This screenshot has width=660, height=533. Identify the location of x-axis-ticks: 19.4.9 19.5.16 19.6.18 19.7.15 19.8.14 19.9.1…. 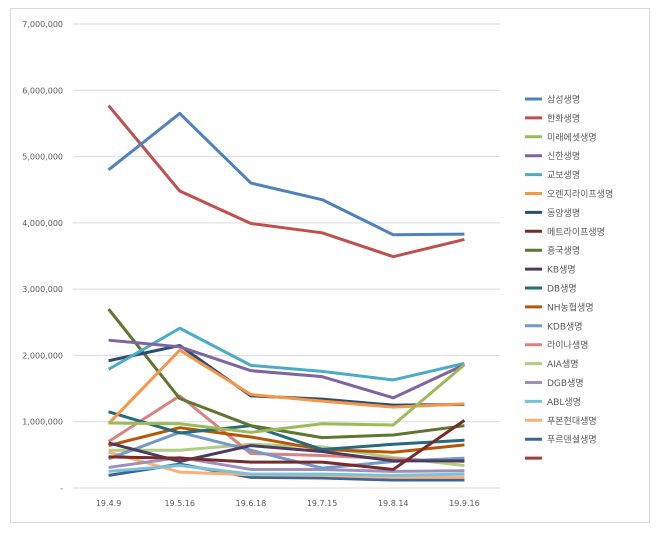
(288, 503).